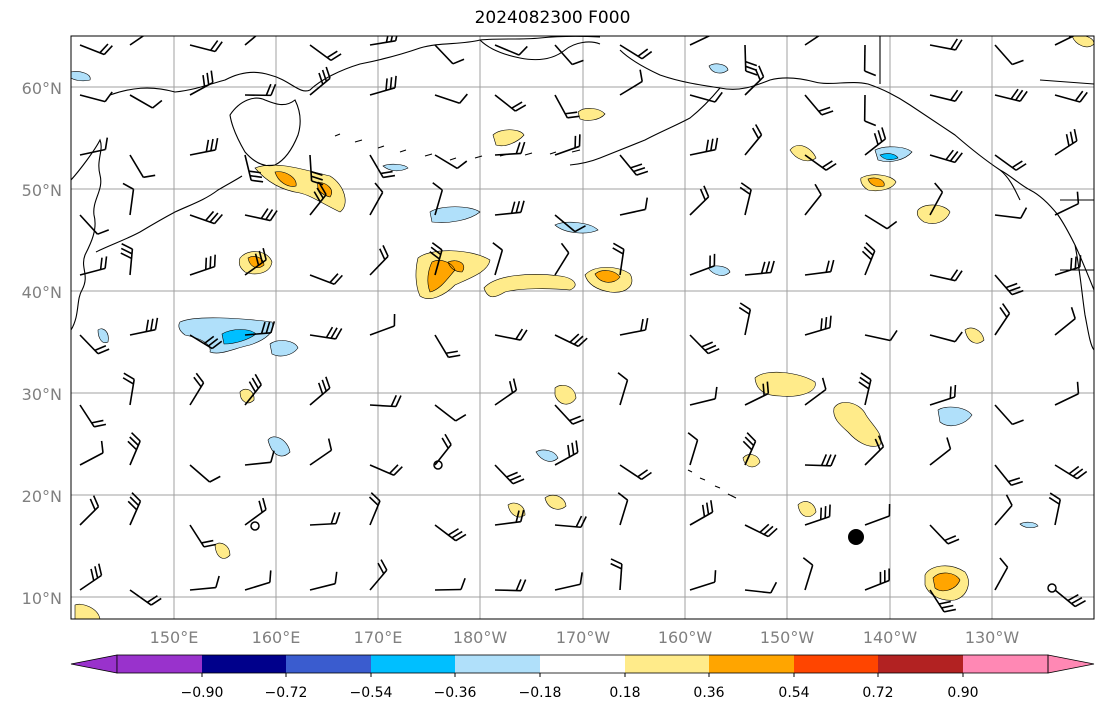 This screenshot has height=712, width=1105. I want to click on colorbar, so click(582, 665).